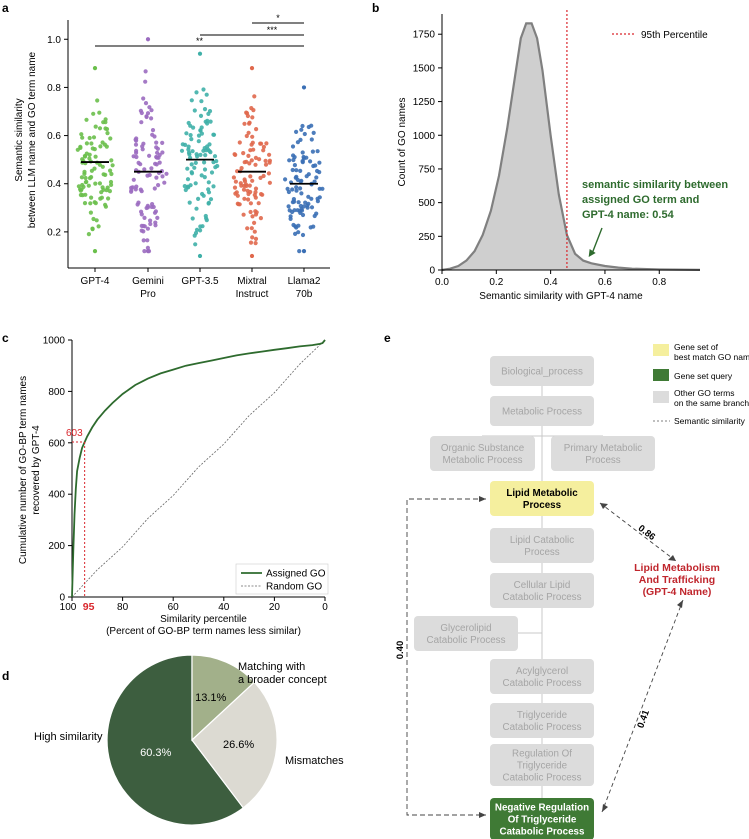  I want to click on b-y-tick-label: 1500, so click(424, 68).